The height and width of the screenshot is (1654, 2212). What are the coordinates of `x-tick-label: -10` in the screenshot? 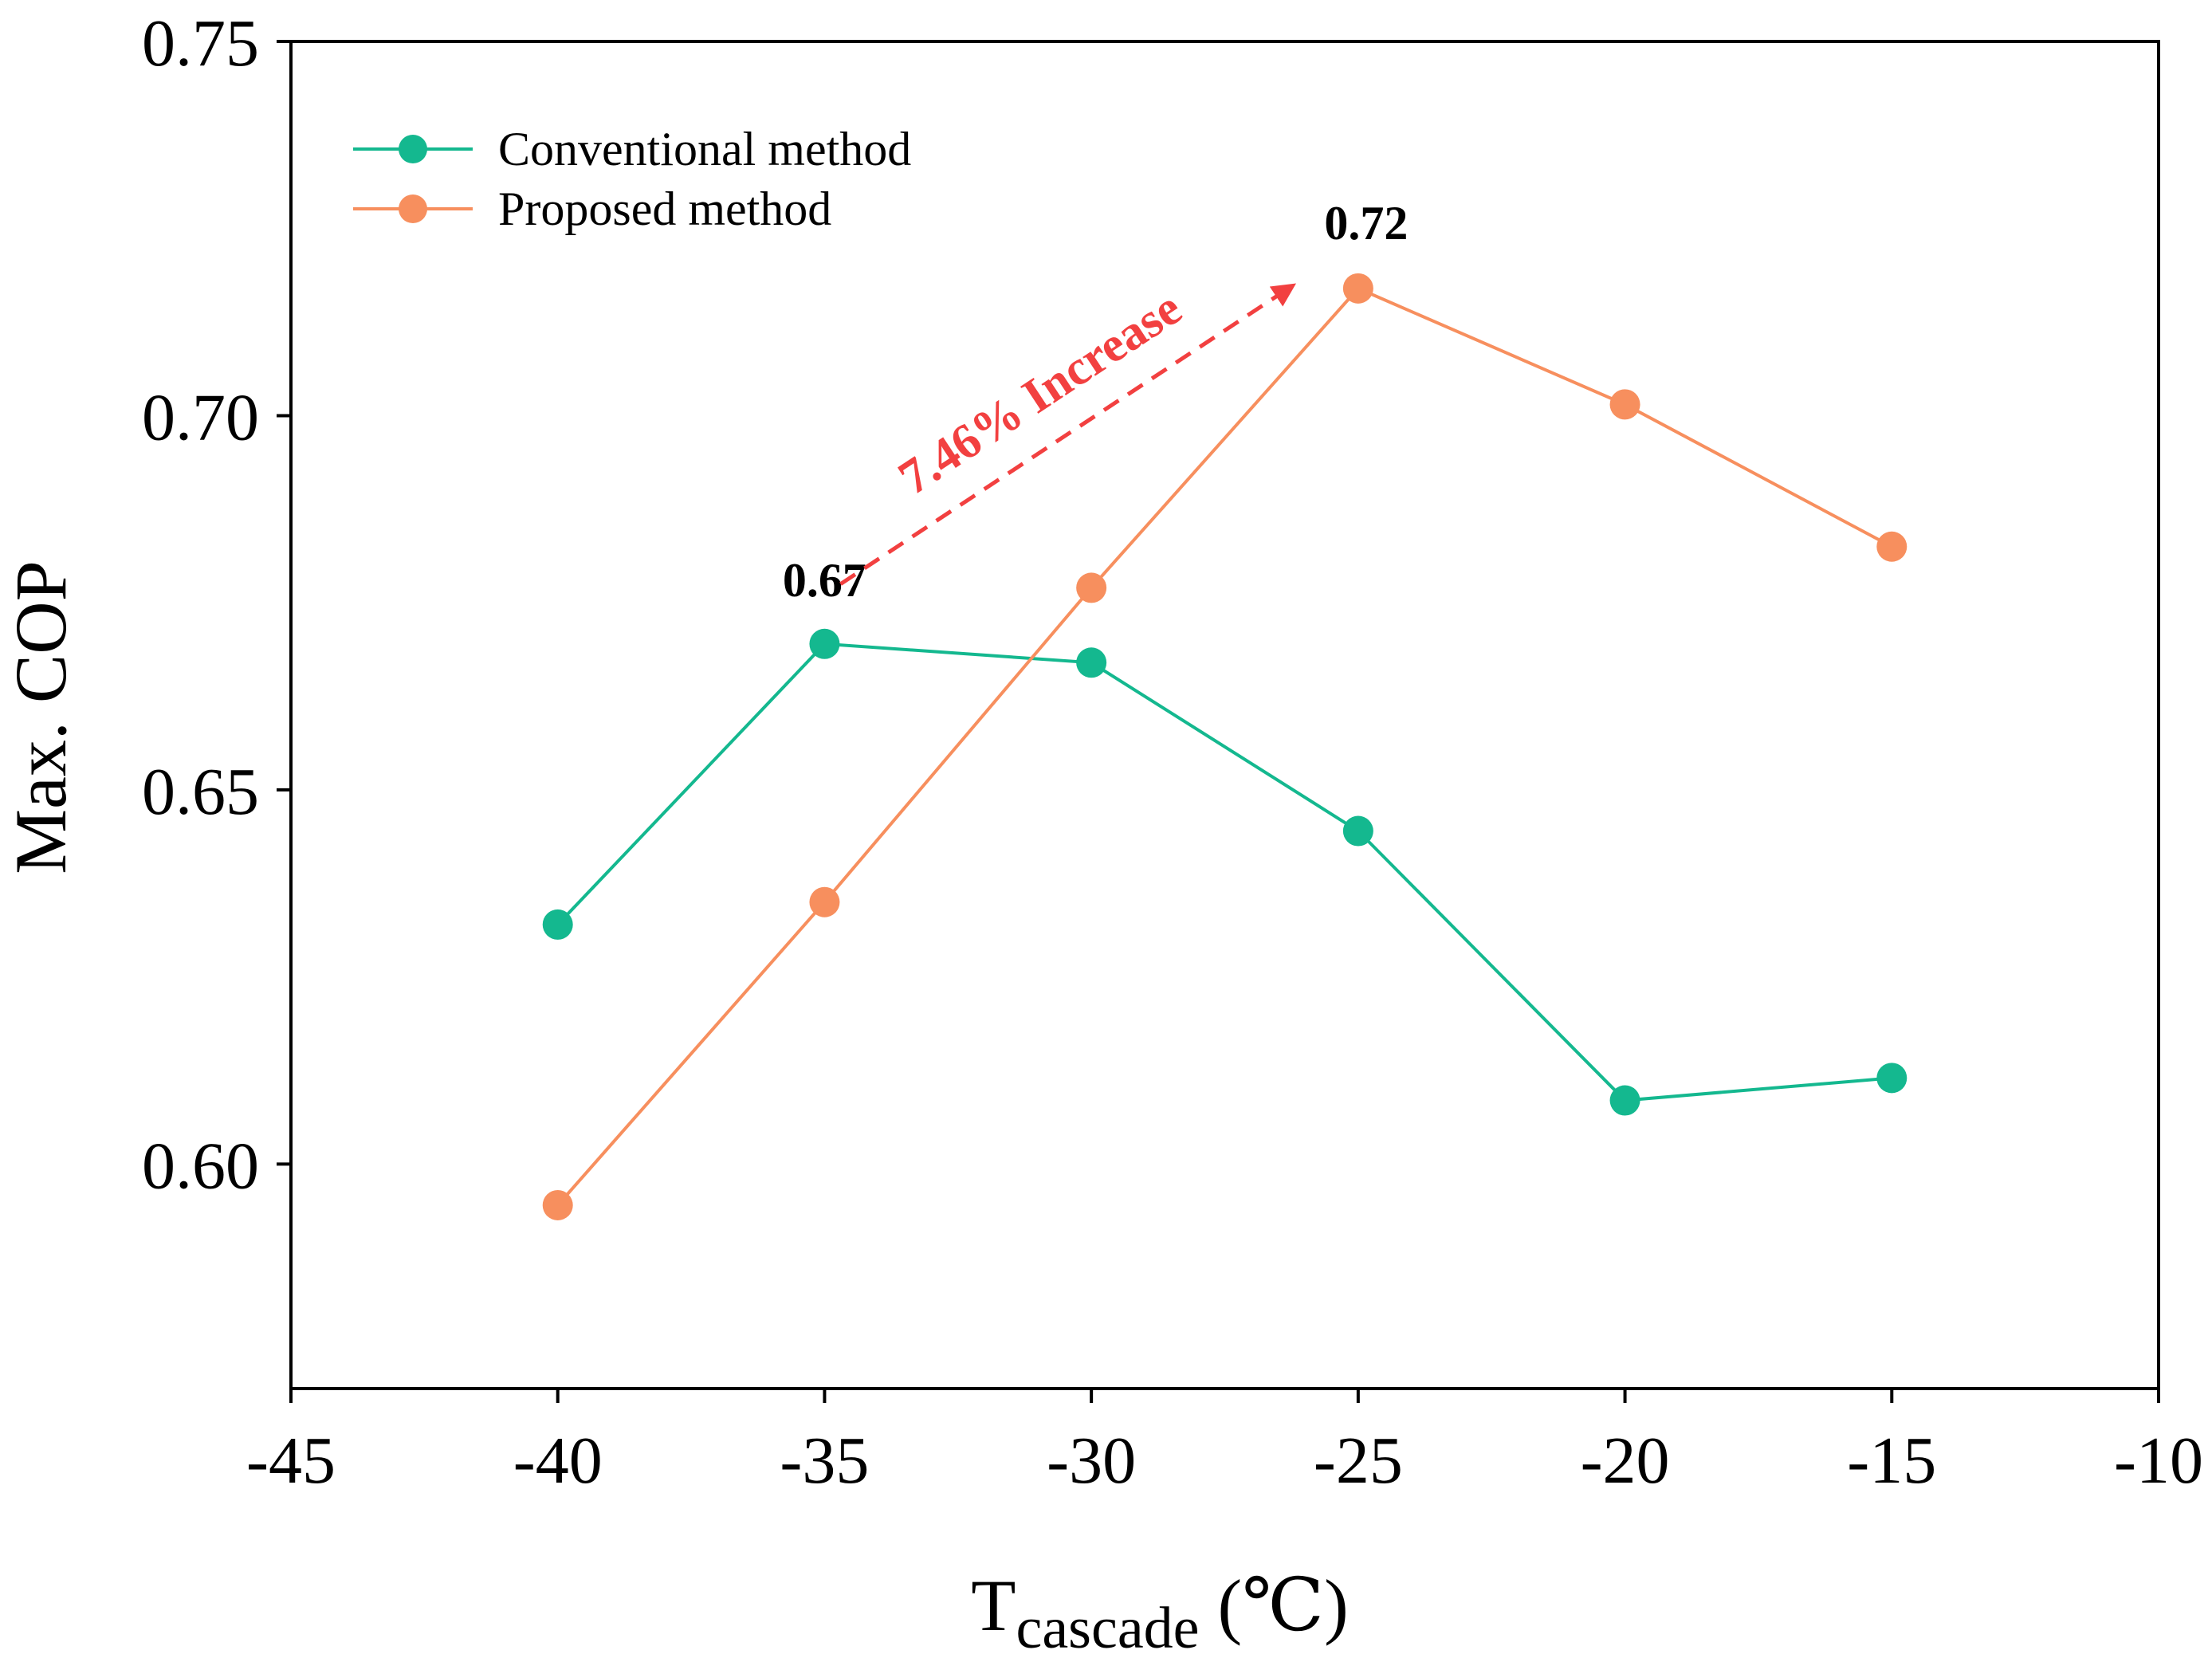 It's located at (2158, 1461).